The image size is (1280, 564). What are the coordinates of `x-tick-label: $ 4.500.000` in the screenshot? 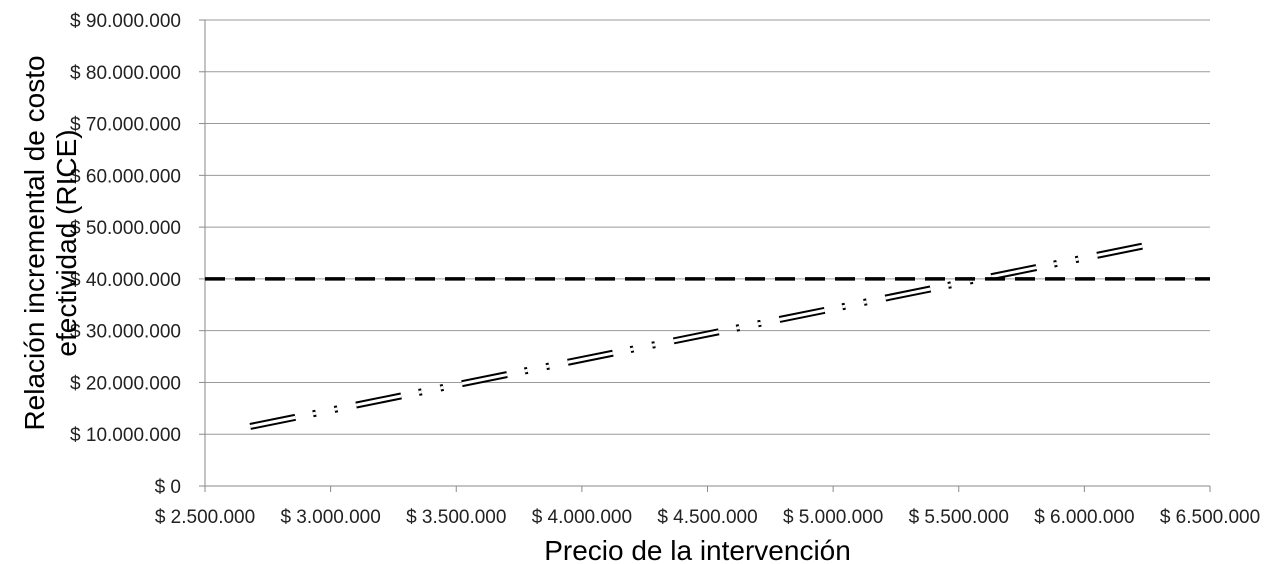 It's located at (707, 517).